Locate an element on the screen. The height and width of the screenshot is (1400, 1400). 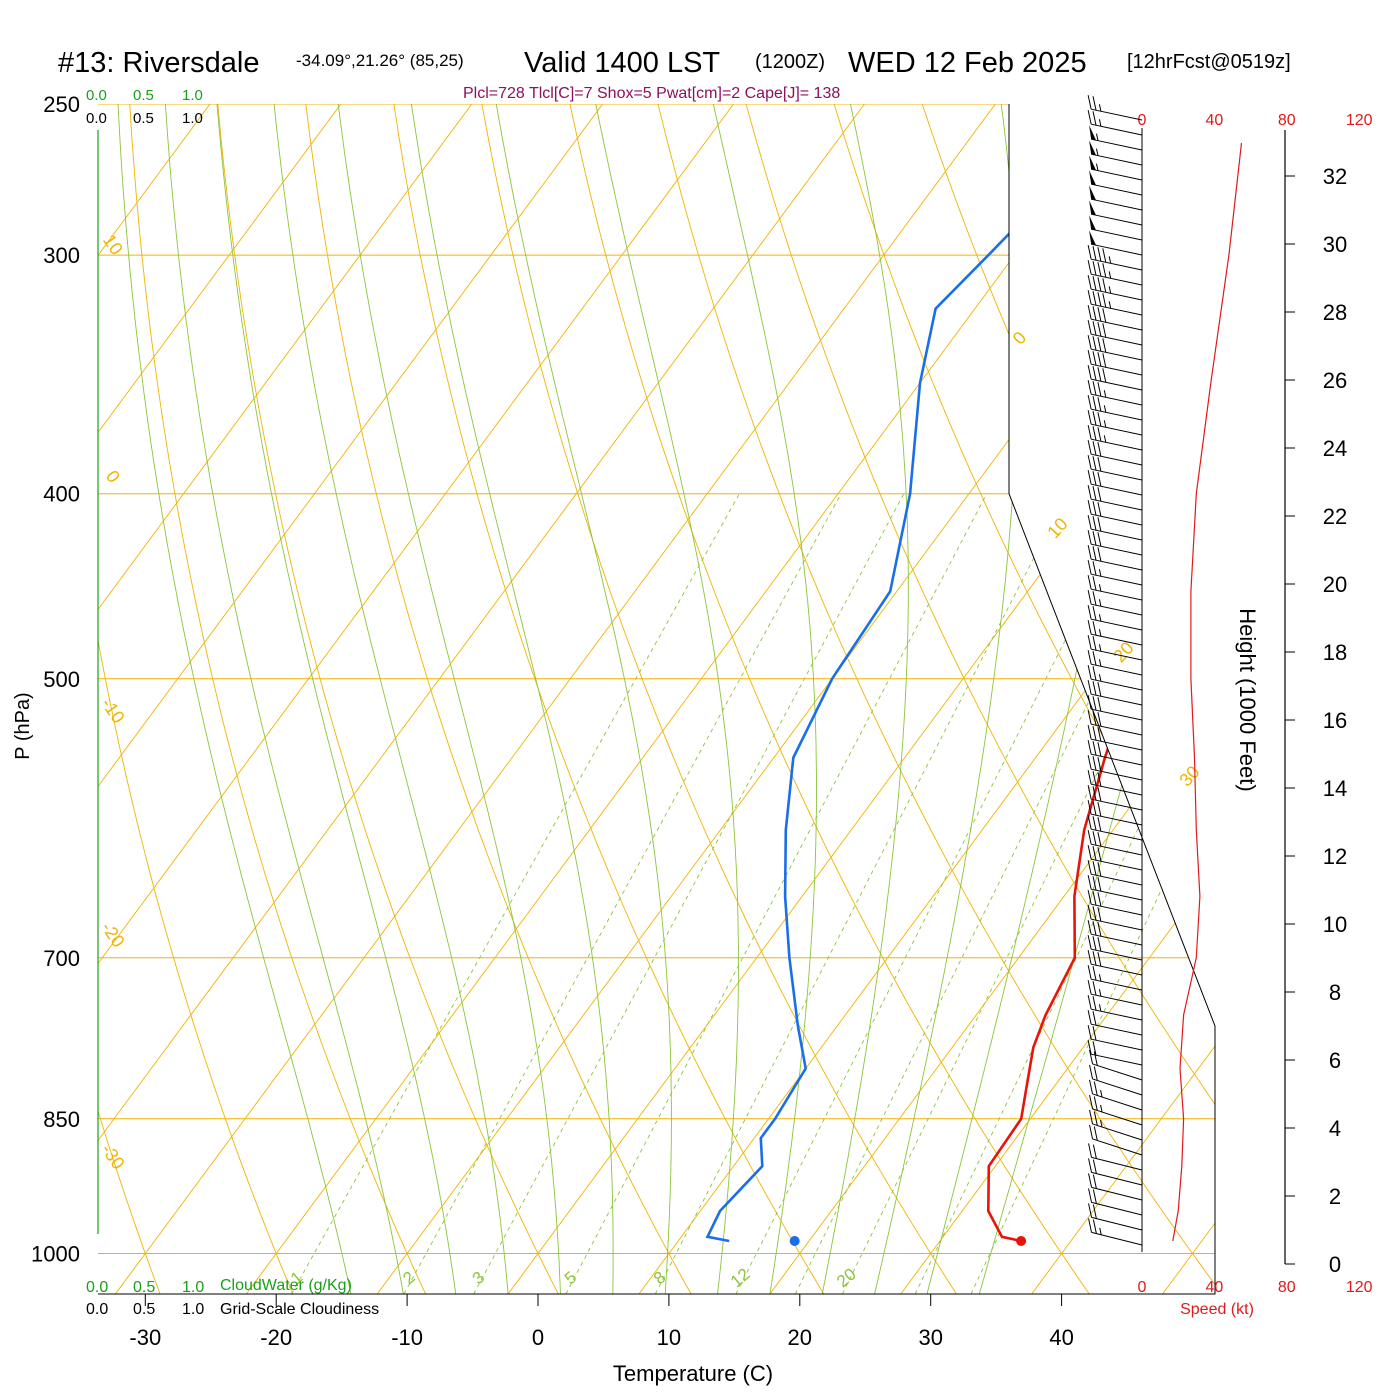
surface-temperature-dot is located at coordinates (1021, 1241).